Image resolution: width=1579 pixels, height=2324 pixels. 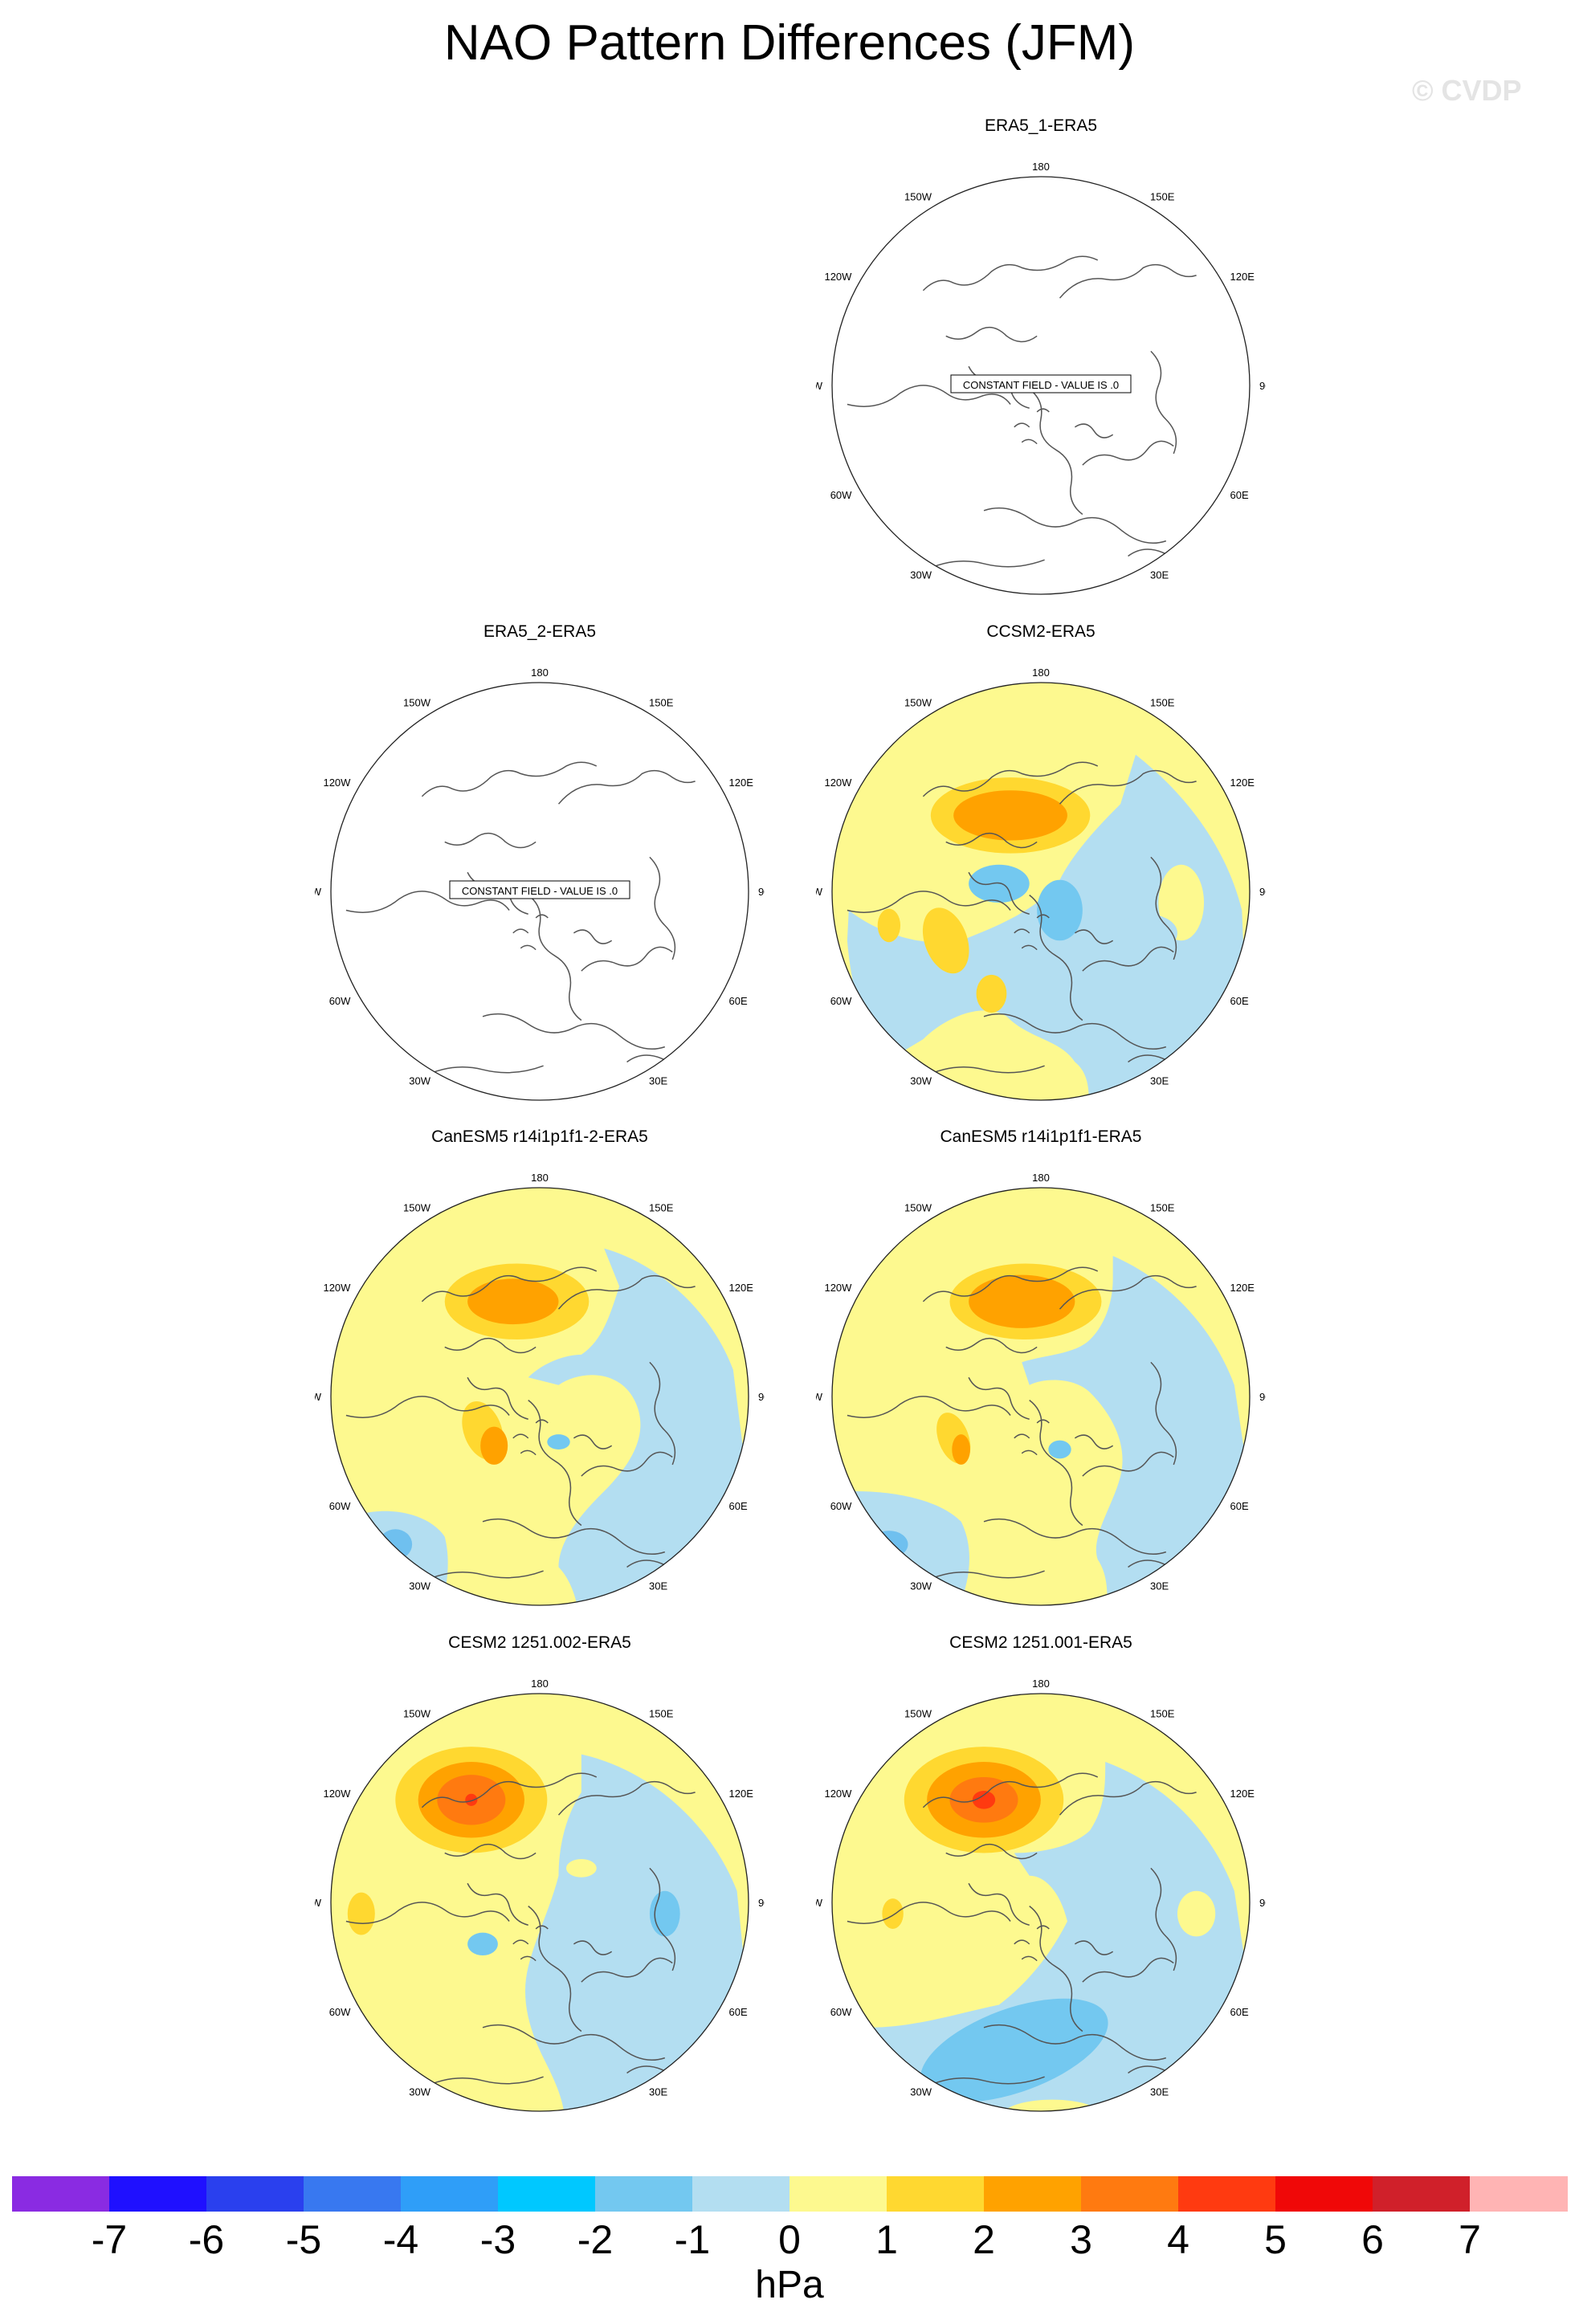 I want to click on colorbar-tick-label: 1, so click(x=886, y=2240).